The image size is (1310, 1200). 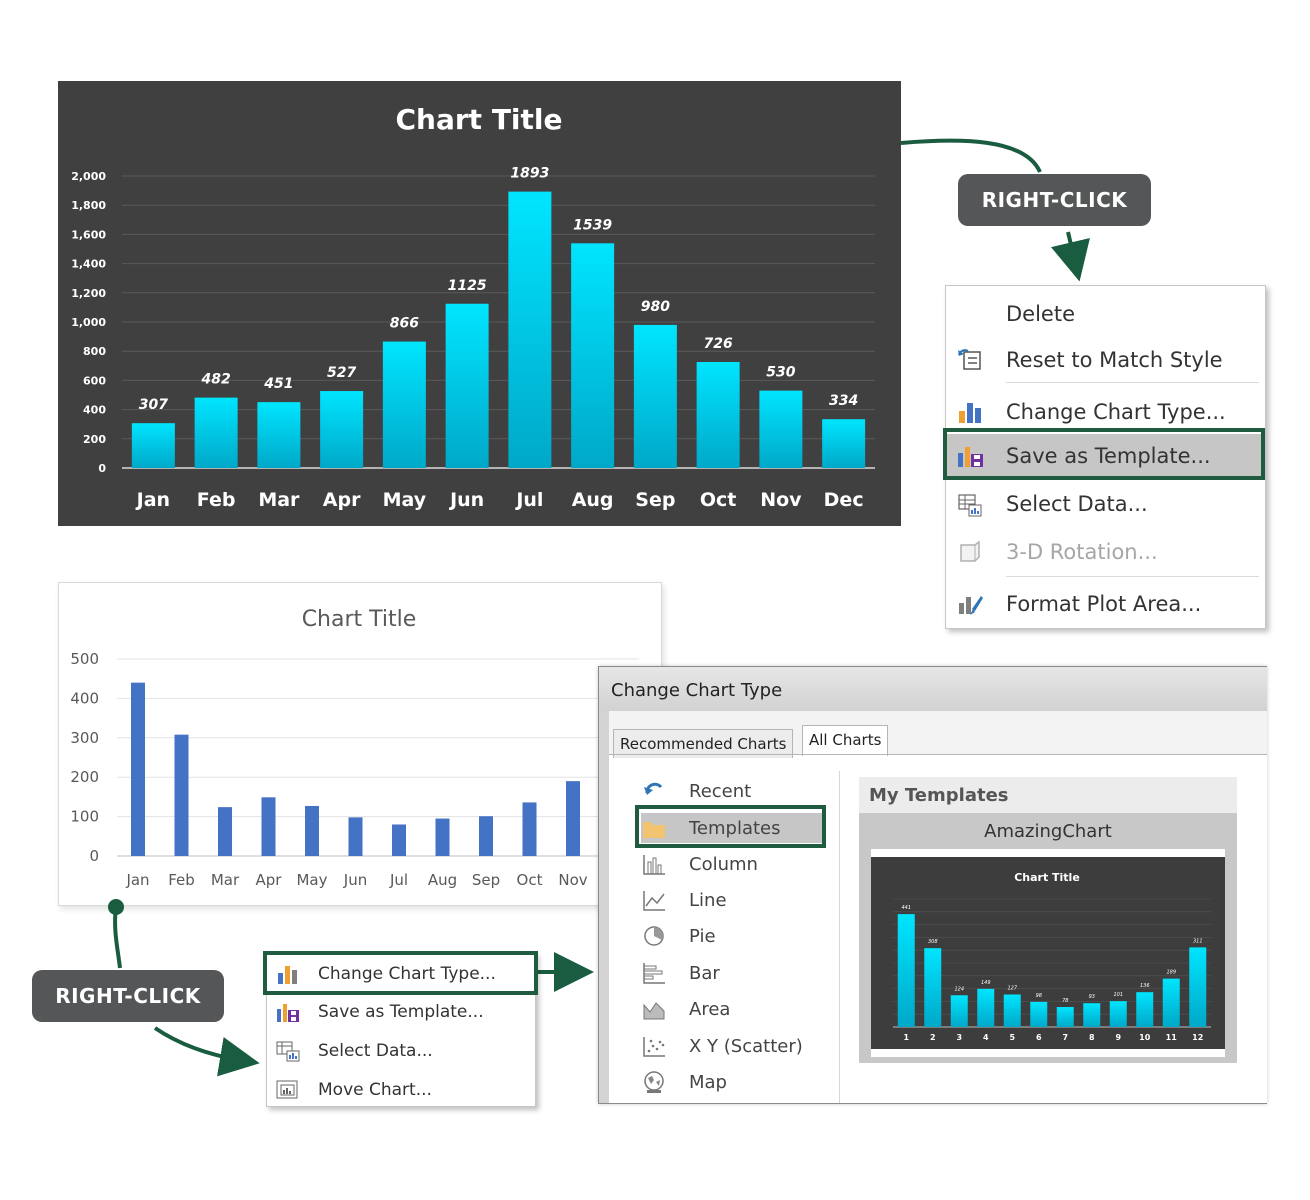 I want to click on data-label: 124, so click(x=959, y=989).